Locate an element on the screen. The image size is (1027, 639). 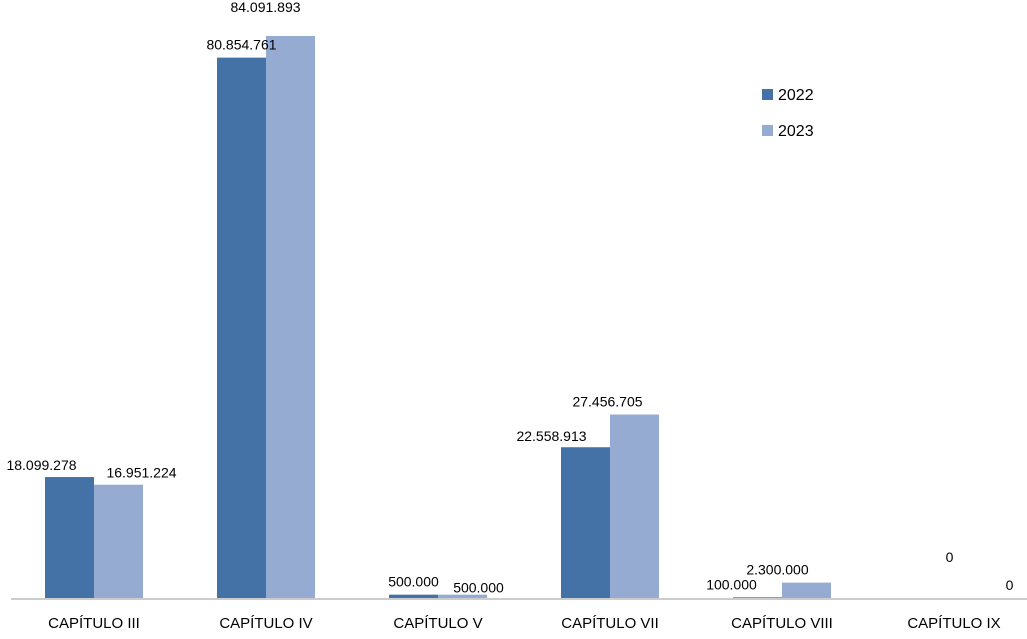
data-label-2023-2: 500.000 is located at coordinates (478, 588).